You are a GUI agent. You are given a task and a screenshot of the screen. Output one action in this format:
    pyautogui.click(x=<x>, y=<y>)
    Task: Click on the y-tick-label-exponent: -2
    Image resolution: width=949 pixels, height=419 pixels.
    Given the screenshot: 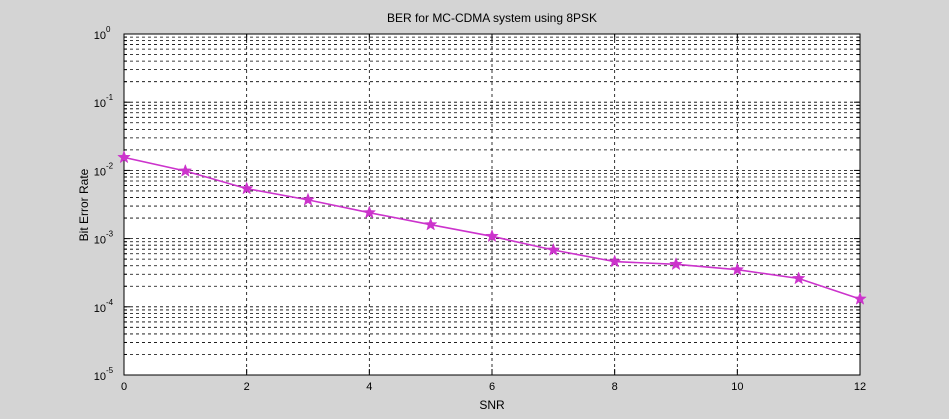 What is the action you would take?
    pyautogui.click(x=110, y=165)
    